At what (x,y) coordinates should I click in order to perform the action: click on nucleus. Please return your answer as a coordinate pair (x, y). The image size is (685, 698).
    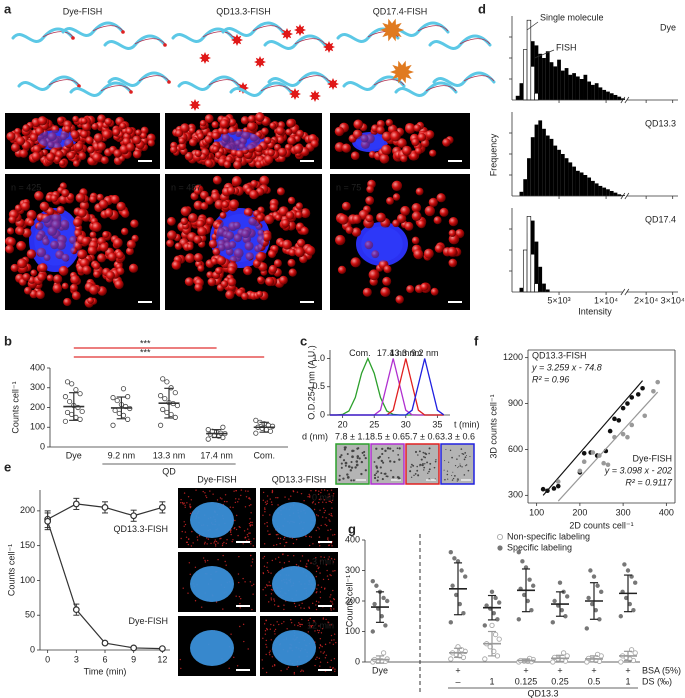
    Looking at the image, I should click on (294, 520).